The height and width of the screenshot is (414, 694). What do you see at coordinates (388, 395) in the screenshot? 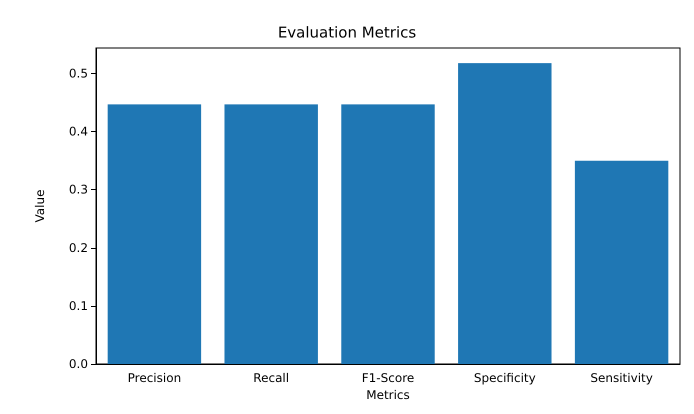
I see `x-axis-title: Metrics` at bounding box center [388, 395].